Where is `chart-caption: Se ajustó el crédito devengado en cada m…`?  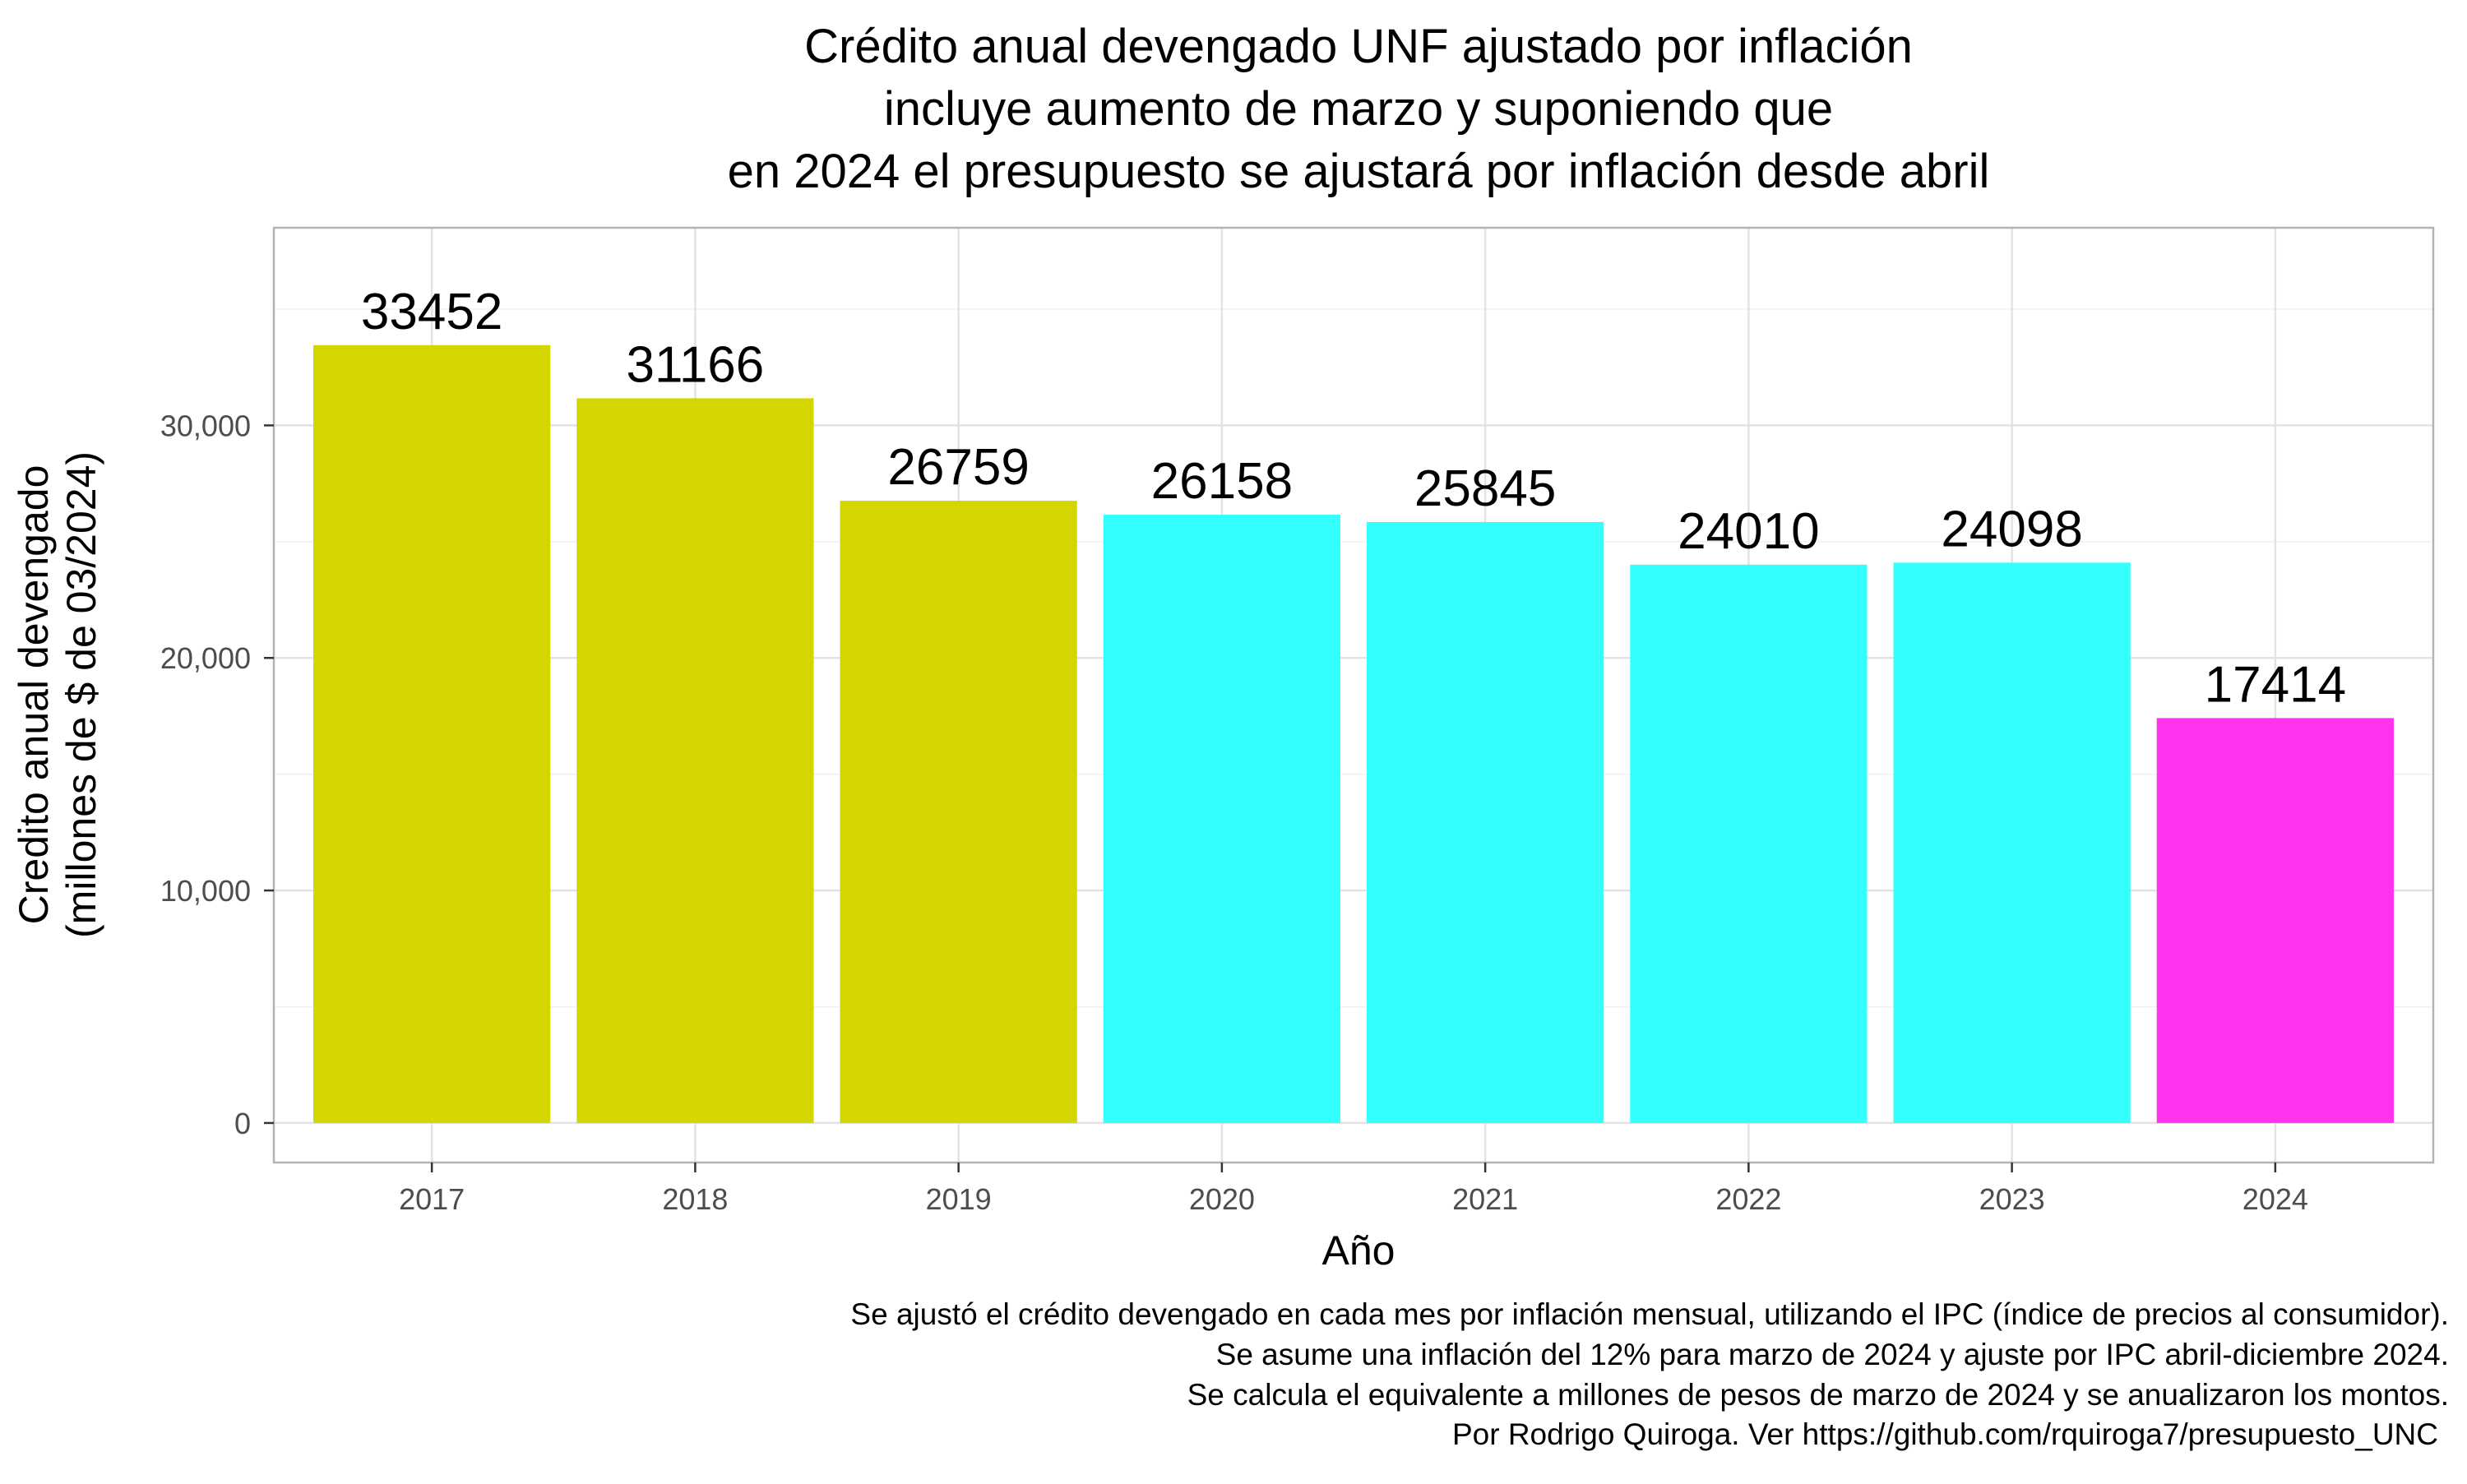 chart-caption: Se ajustó el crédito devengado en cada m… is located at coordinates (1649, 1374).